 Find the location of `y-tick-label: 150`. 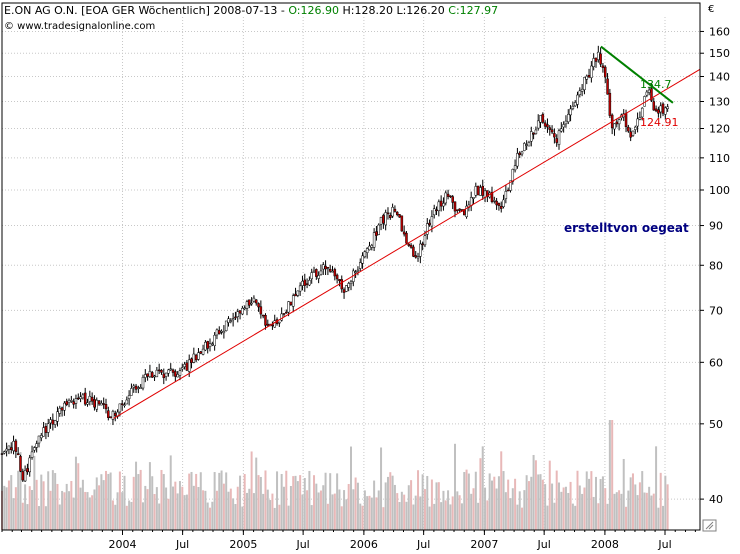

y-tick-label: 150 is located at coordinates (719, 53).